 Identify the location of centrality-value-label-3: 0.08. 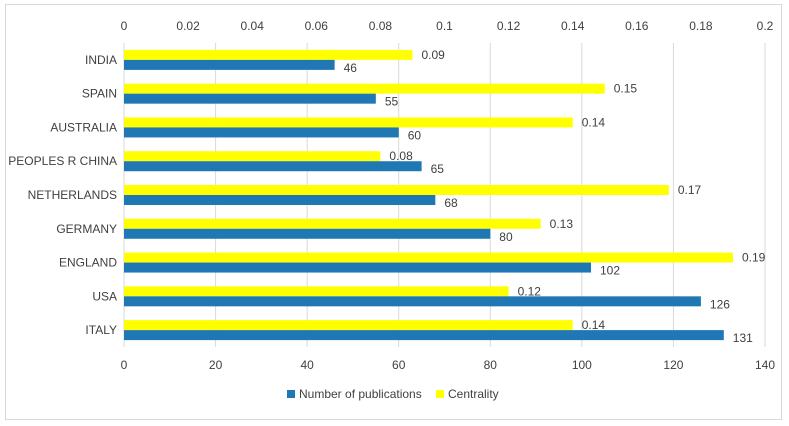
(401, 156).